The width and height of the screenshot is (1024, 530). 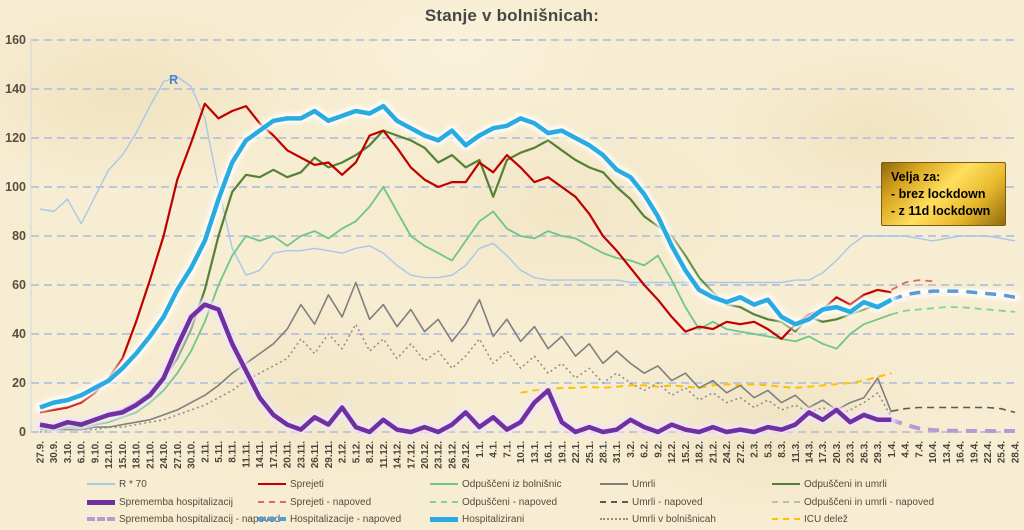 I want to click on legend-label: Umrli v bolnišnicah, so click(x=674, y=519).